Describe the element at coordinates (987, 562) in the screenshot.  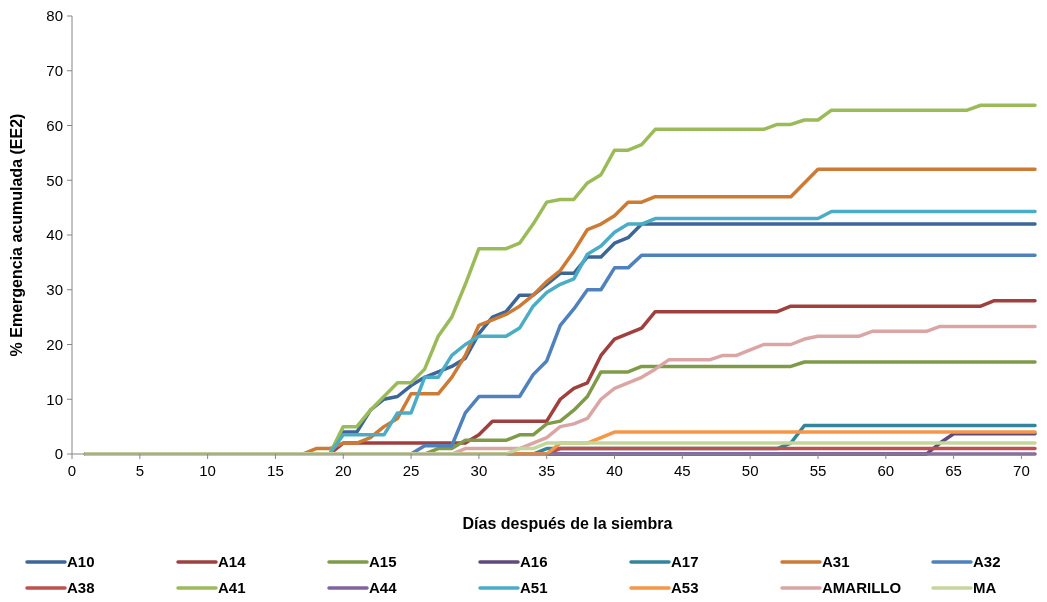
I see `legend-label: A32` at that location.